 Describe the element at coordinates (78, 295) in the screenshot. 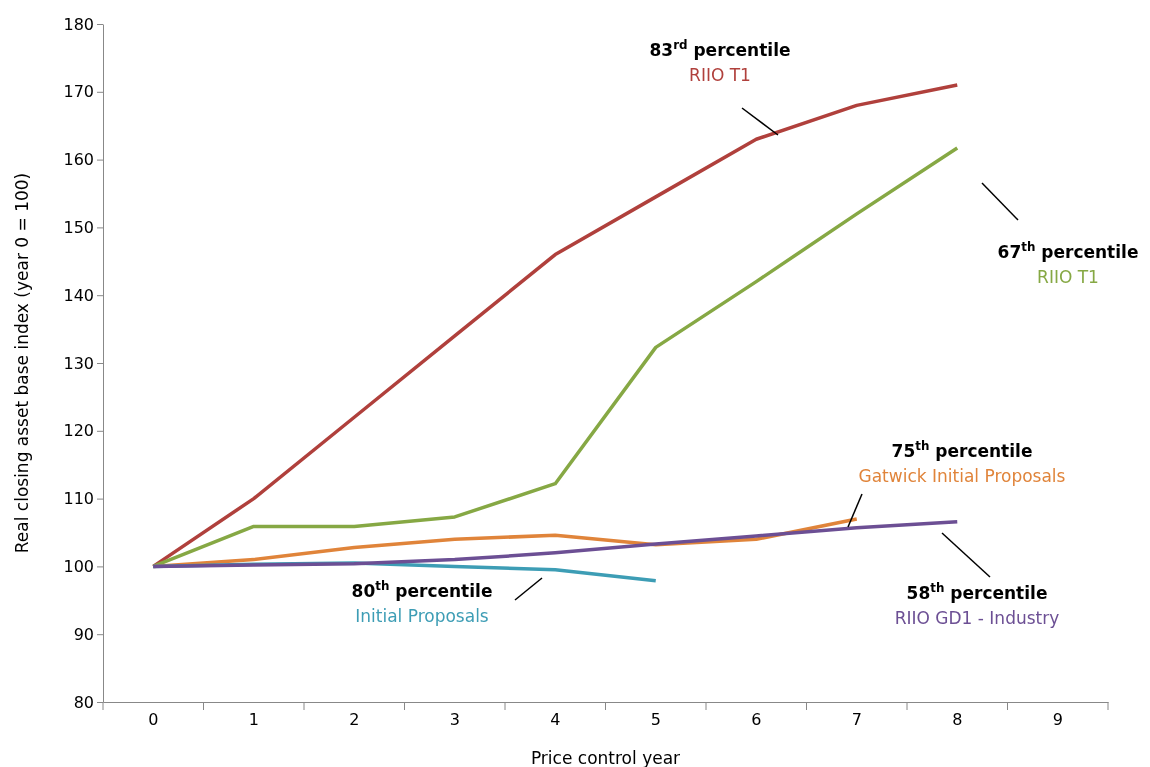

I see `y-tick-label: 140` at that location.